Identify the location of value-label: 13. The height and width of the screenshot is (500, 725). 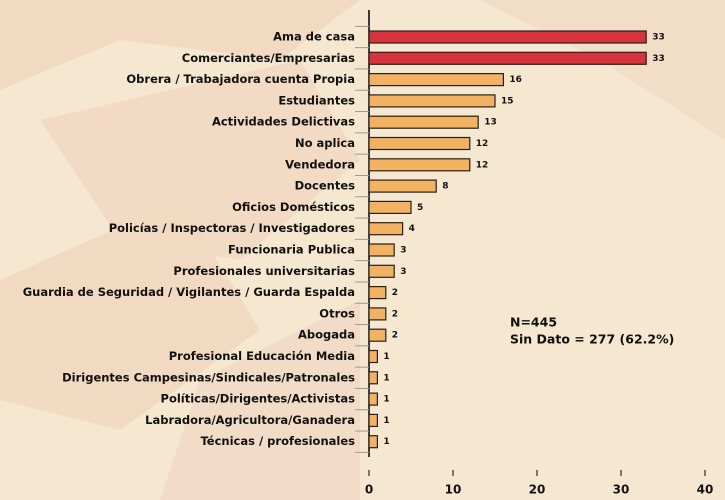
(490, 123).